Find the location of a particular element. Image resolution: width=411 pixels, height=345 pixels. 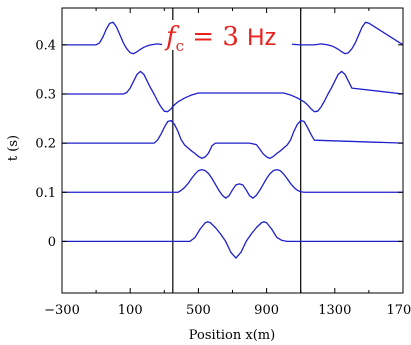

series-line-t-0.2 is located at coordinates (233, 139).